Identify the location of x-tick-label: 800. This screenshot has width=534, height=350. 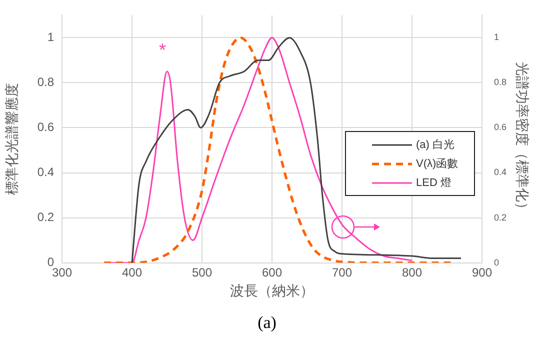
(412, 272).